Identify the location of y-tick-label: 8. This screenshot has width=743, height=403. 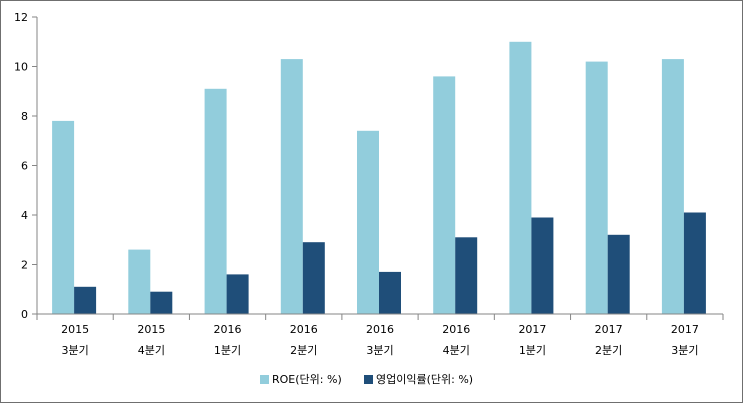
(24, 116).